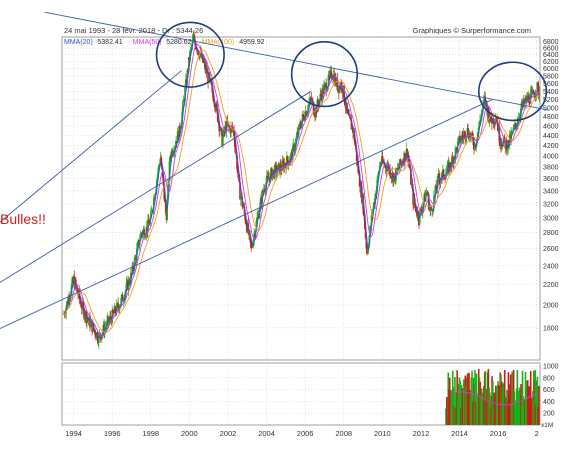  I want to click on volume-panel: 200 400 600 800 1000 x1M, so click(310, 395).